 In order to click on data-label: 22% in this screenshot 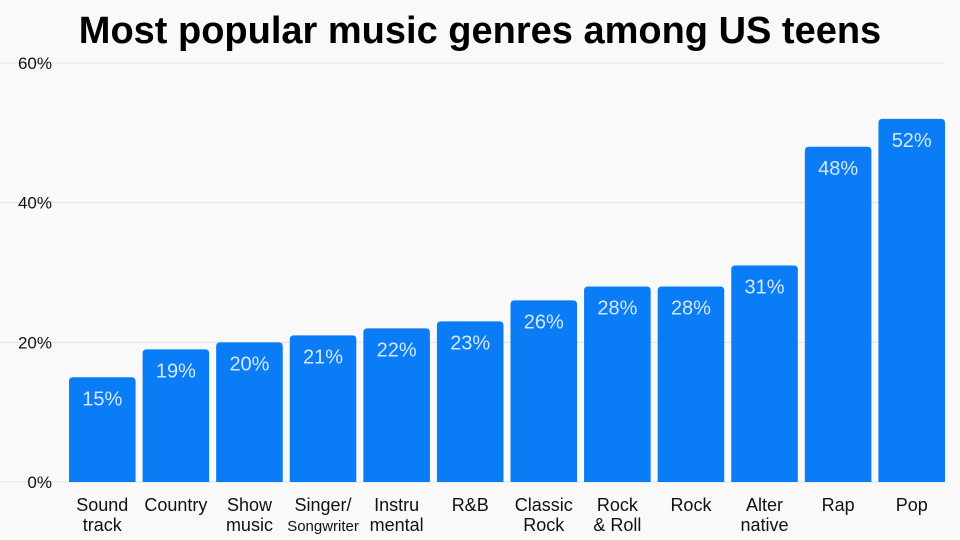, I will do `click(397, 350)`.